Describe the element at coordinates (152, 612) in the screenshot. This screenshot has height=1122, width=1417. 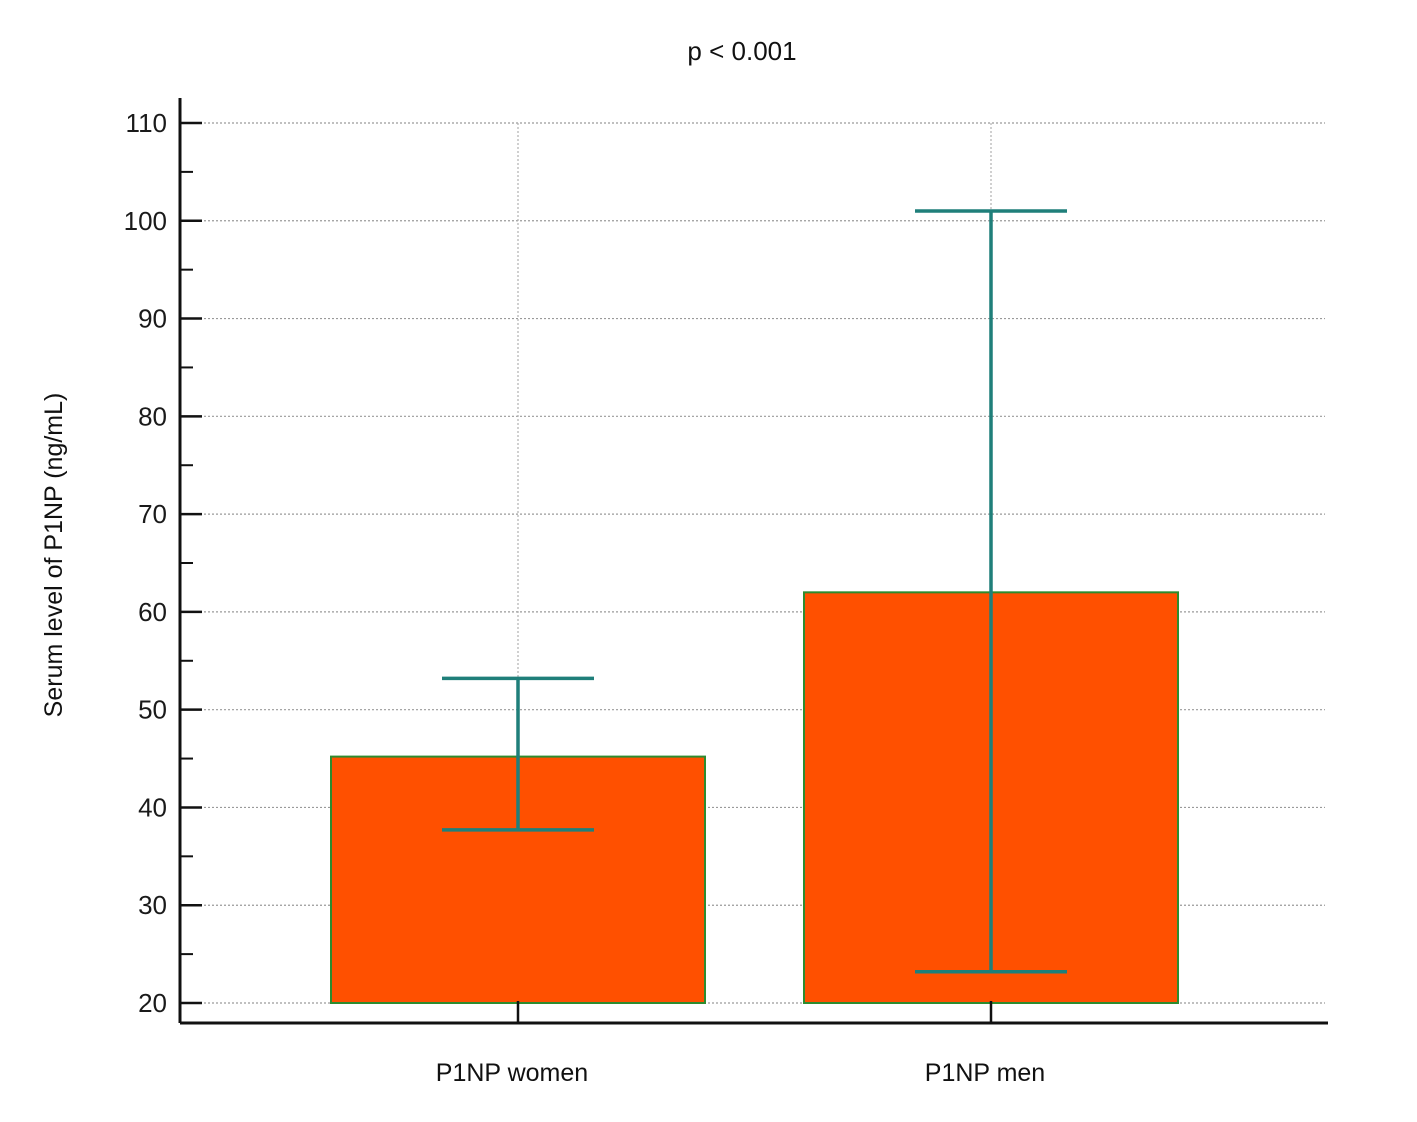
I see `y-tick-label: 60` at that location.